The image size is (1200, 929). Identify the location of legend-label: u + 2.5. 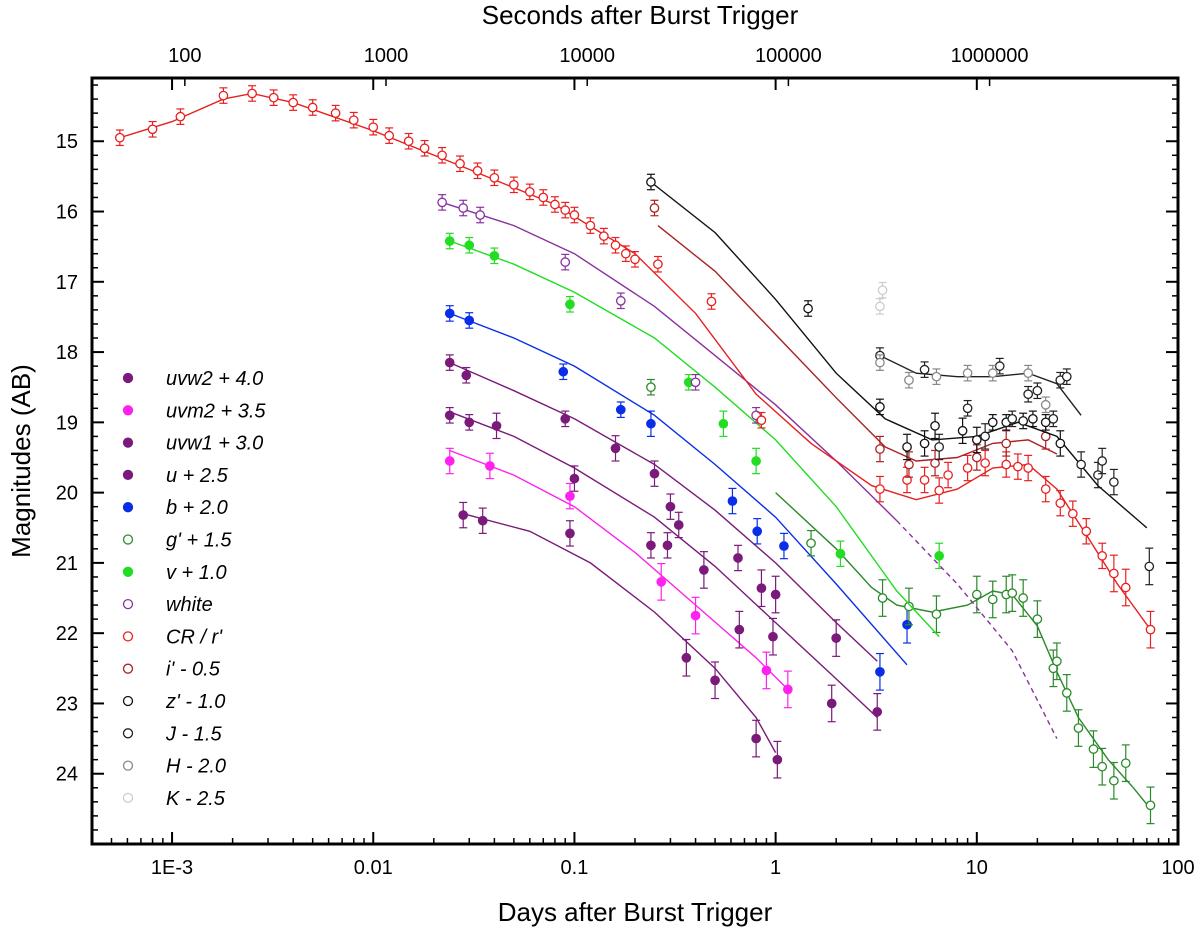
(197, 476).